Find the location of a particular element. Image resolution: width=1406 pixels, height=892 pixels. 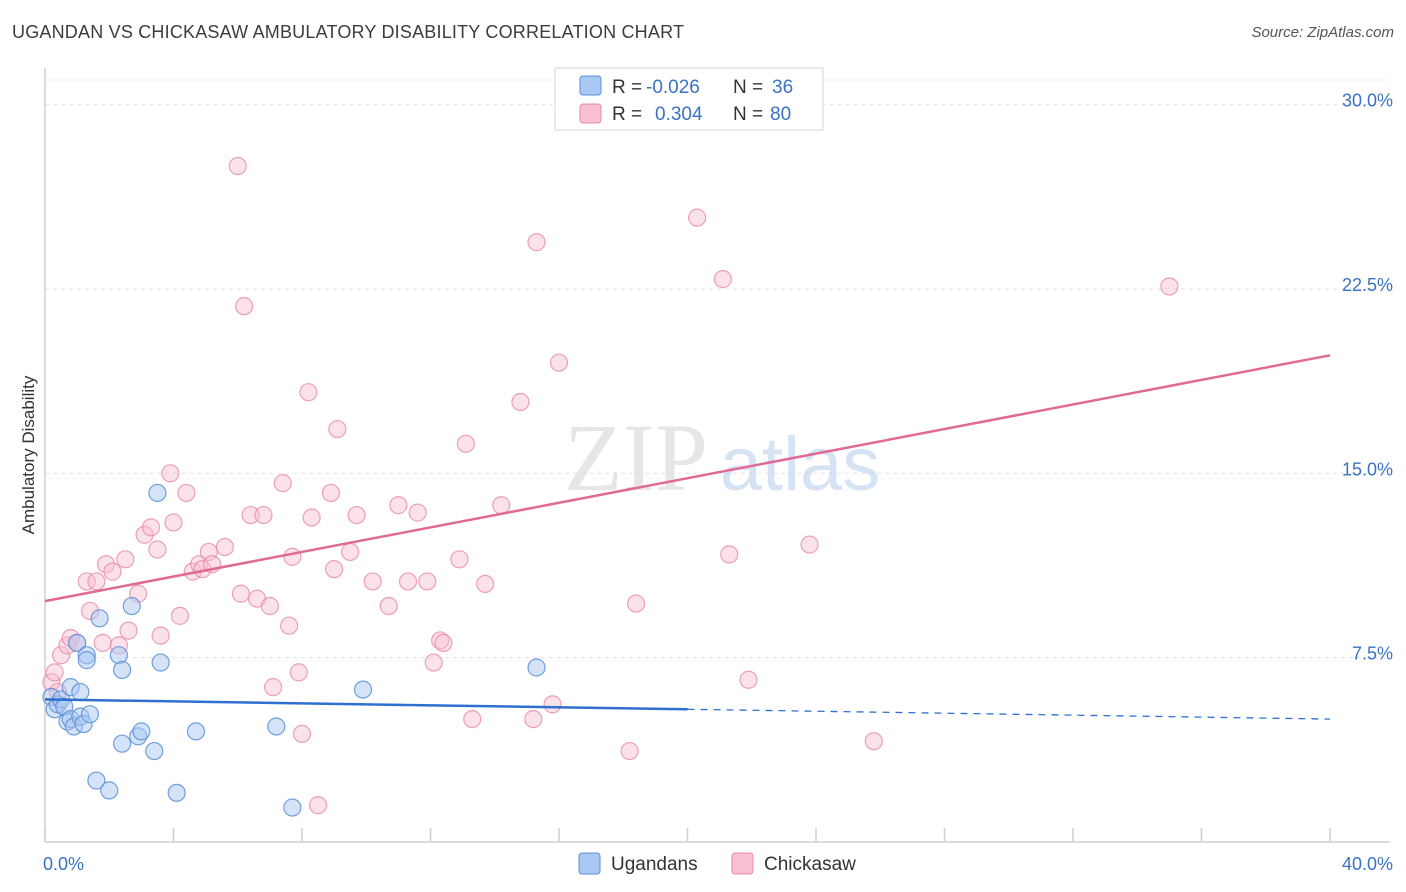

legend-r-label-2: R = is located at coordinates (627, 114).